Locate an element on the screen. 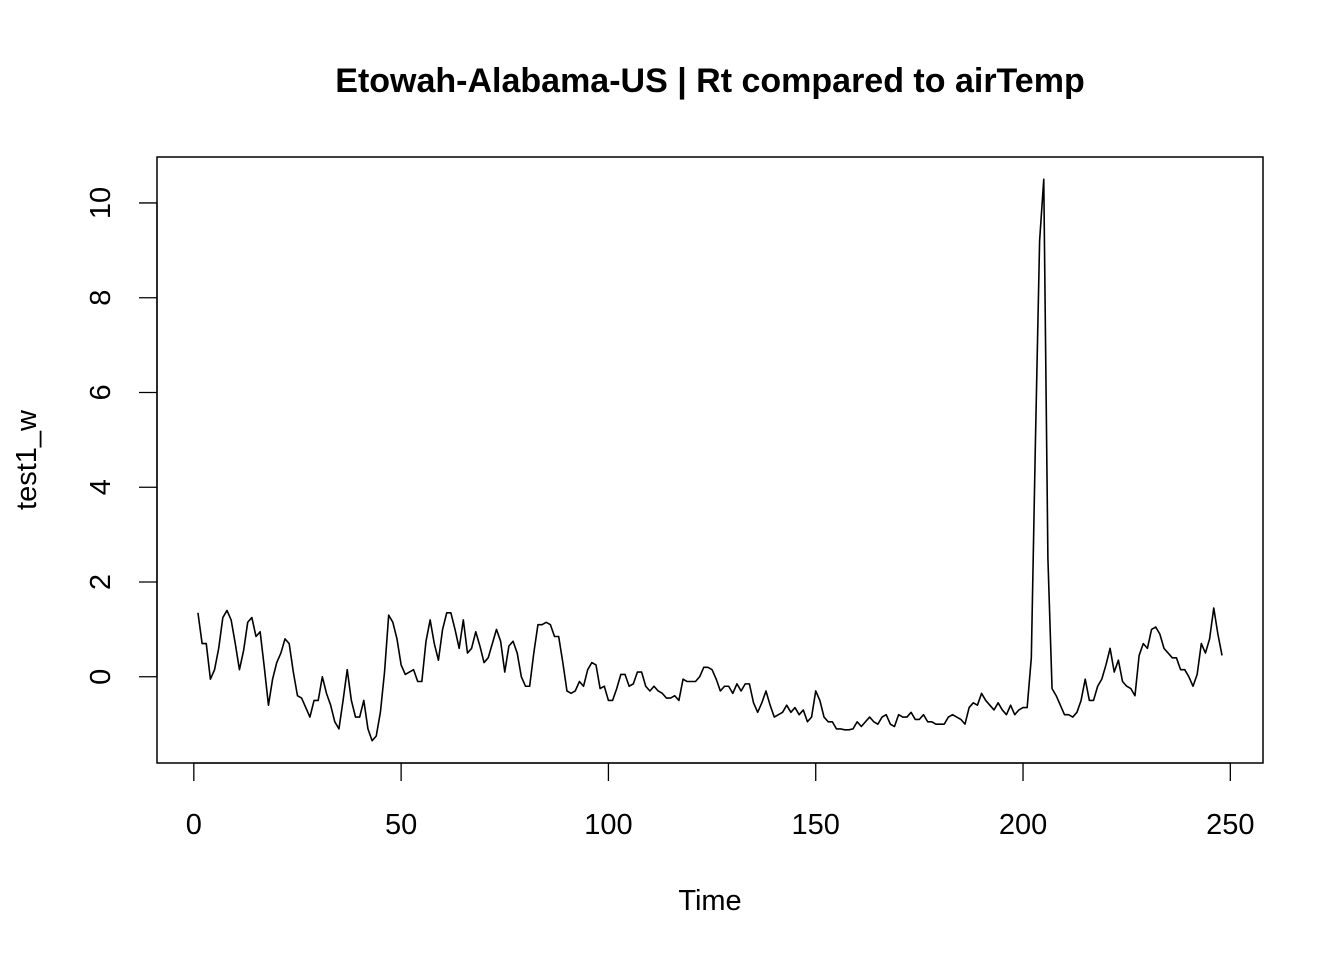 This screenshot has height=960, width=1344. x-tick-label: 150 is located at coordinates (816, 825).